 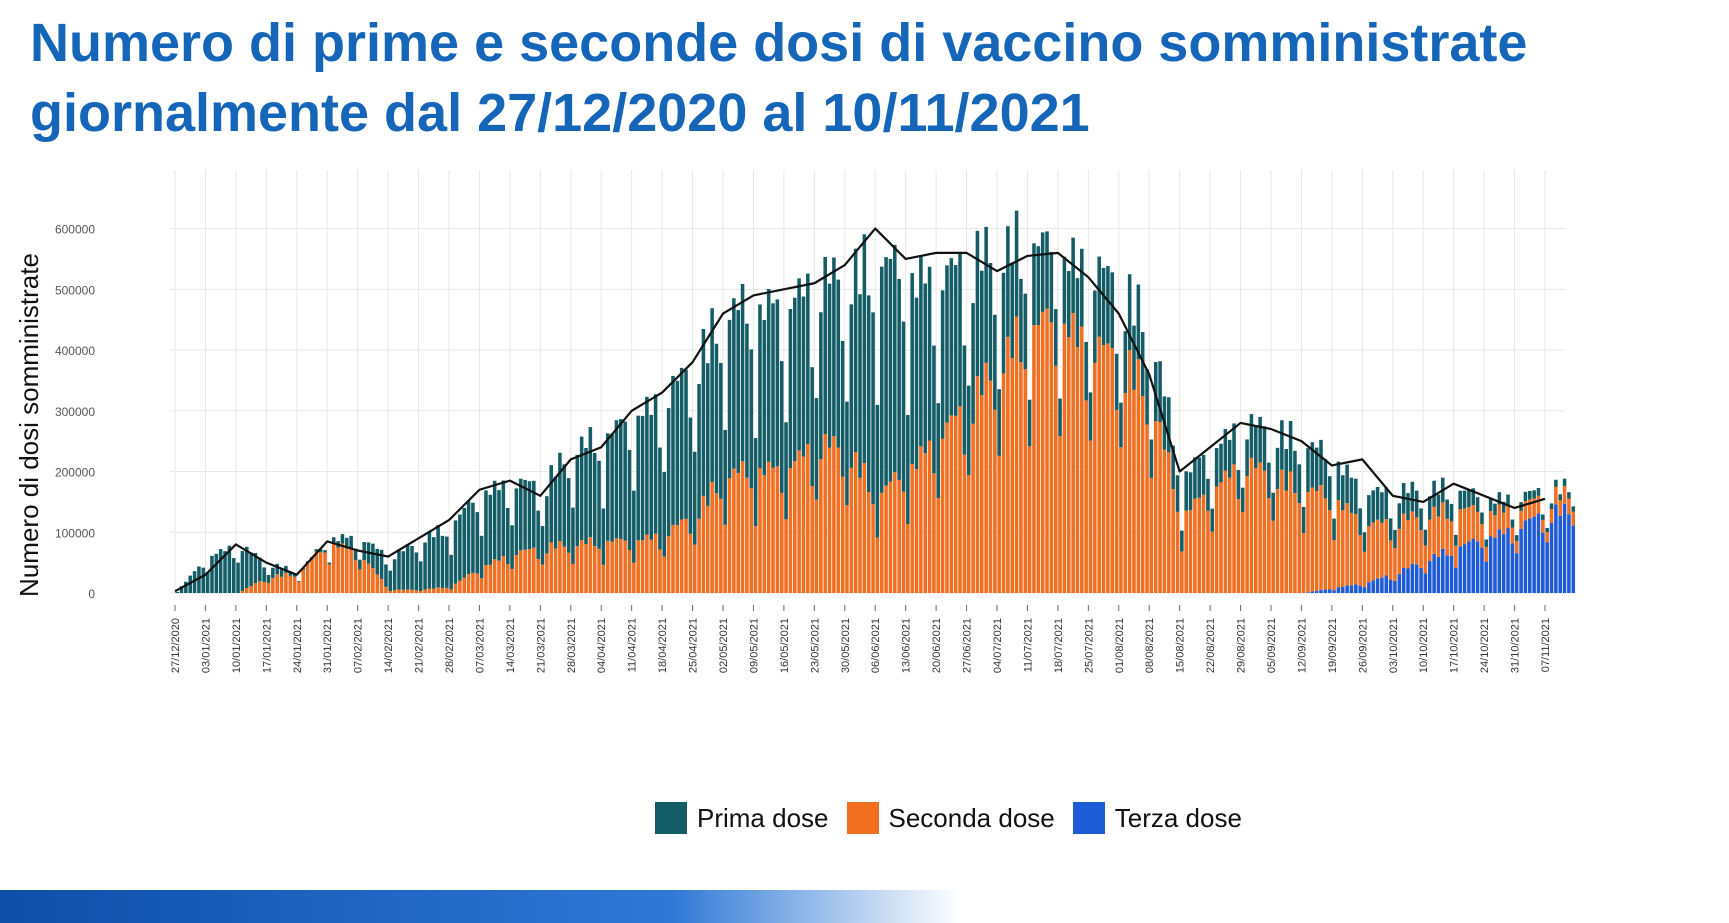 I want to click on legend-item-seconda: Seconda dose, so click(x=950, y=818).